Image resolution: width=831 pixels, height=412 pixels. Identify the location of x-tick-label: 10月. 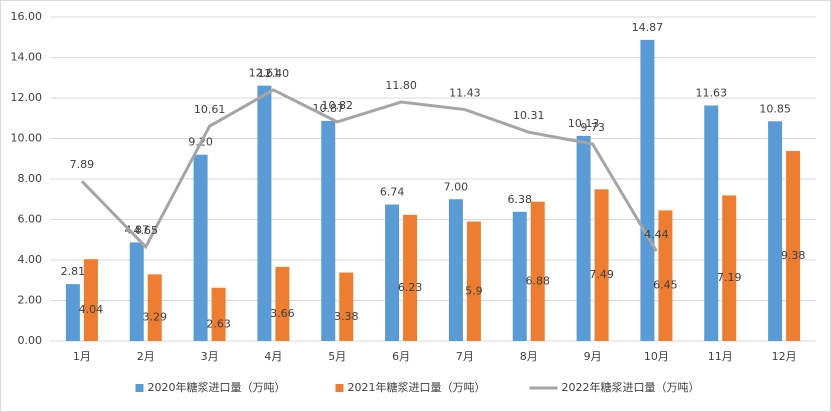
(656, 356).